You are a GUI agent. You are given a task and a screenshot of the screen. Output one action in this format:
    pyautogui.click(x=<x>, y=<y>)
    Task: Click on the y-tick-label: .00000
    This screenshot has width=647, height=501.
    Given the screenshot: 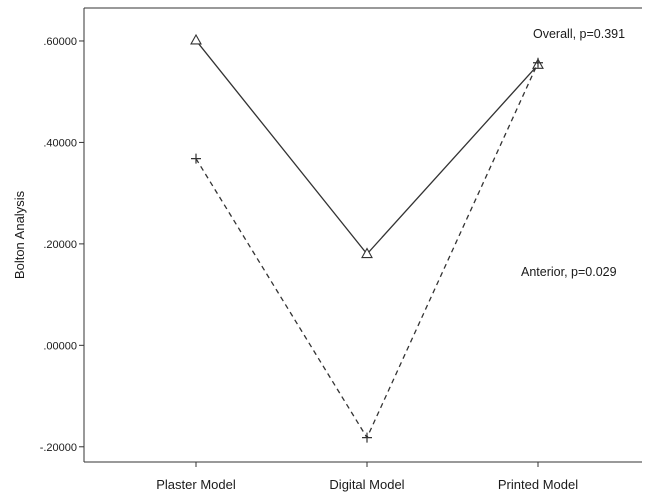 What is the action you would take?
    pyautogui.click(x=60, y=346)
    